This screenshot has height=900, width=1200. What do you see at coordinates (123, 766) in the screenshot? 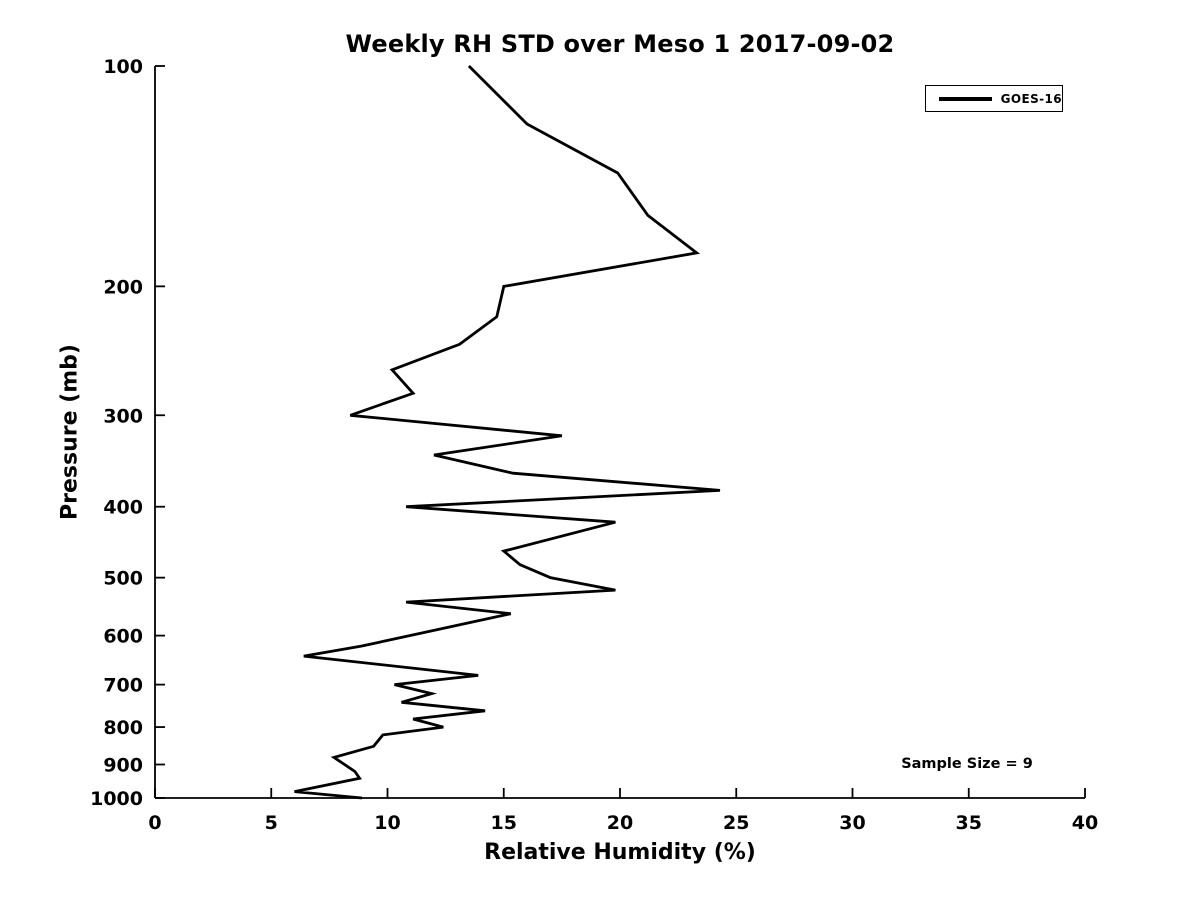
I see `y-tick-label: 900` at bounding box center [123, 766].